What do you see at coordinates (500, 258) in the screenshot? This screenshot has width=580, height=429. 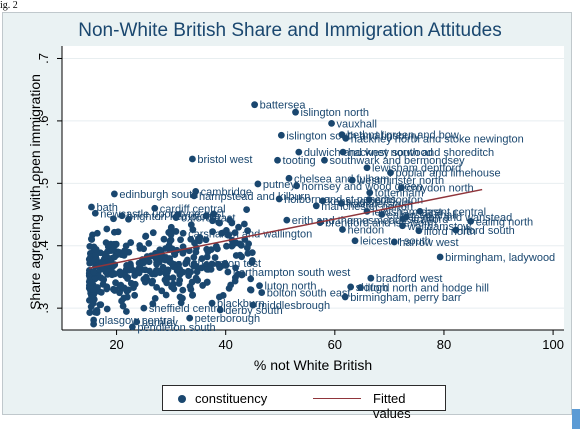 I see `point-label: birmingham, ladywood` at bounding box center [500, 258].